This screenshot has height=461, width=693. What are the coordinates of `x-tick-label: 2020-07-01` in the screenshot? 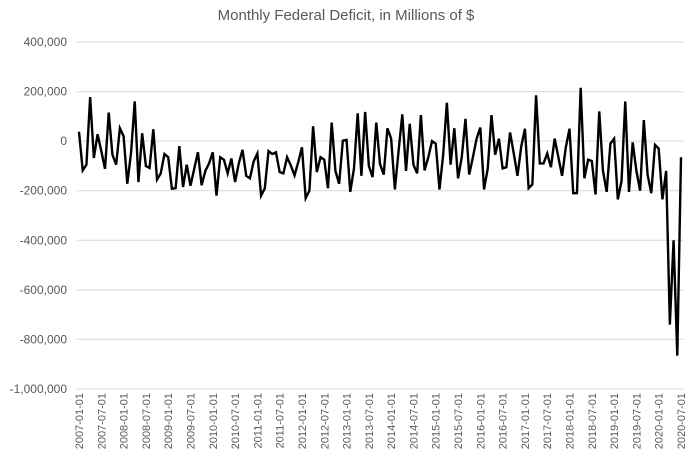 It's located at (682, 421).